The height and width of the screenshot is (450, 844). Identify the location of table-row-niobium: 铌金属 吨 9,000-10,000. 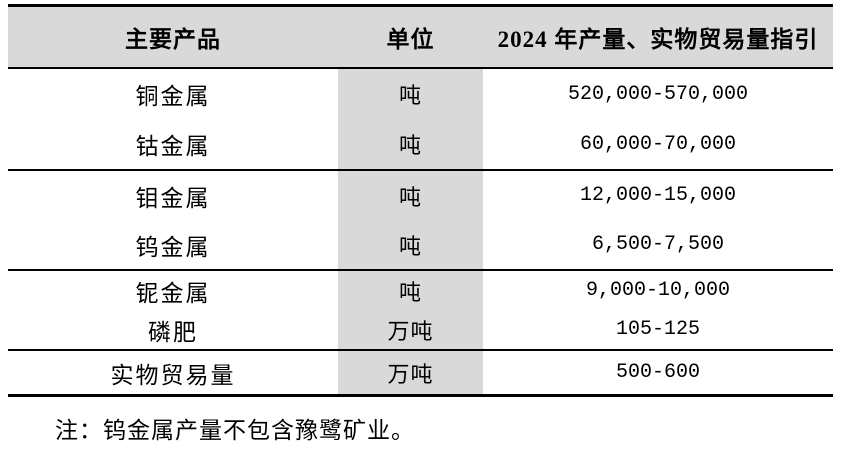
(420, 290).